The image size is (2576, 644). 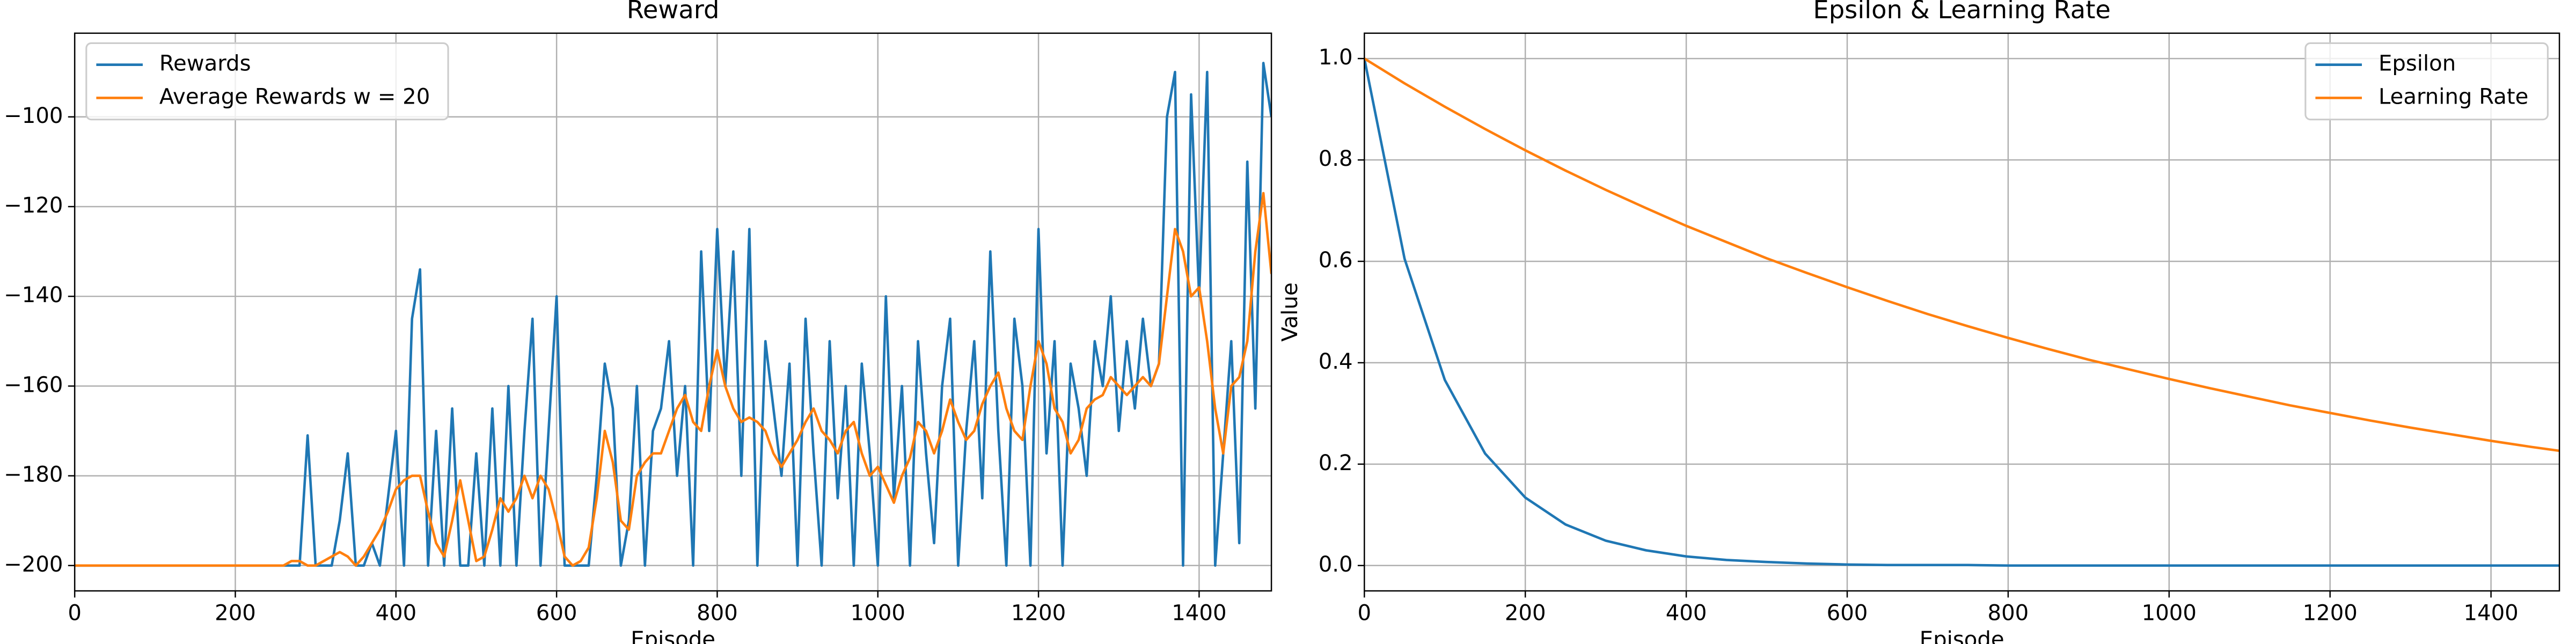 I want to click on y-tick-label: −180, so click(x=33, y=475).